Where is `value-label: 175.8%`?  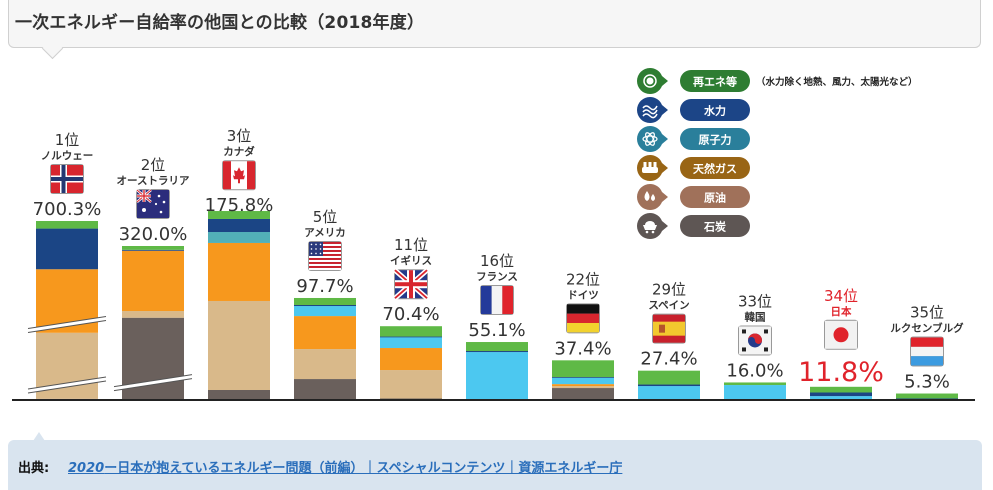 value-label: 175.8% is located at coordinates (239, 205).